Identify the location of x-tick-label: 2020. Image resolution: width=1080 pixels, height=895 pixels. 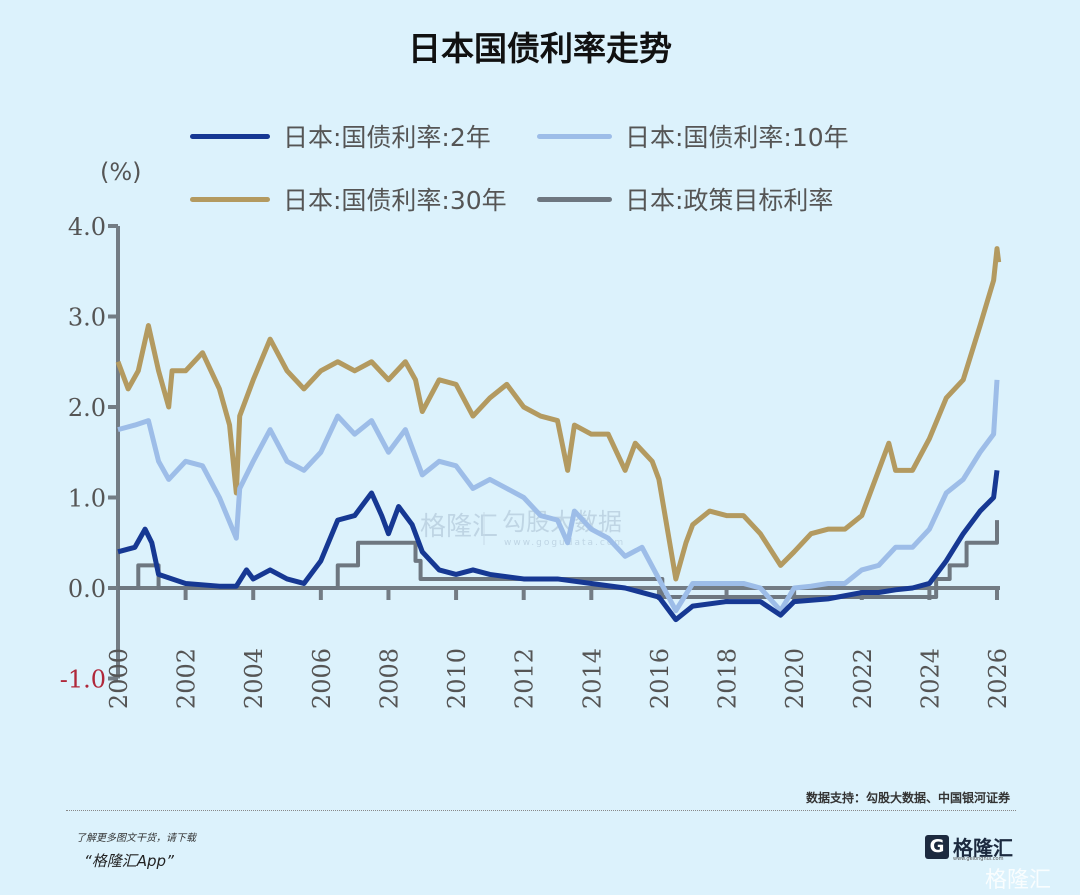
(795, 678).